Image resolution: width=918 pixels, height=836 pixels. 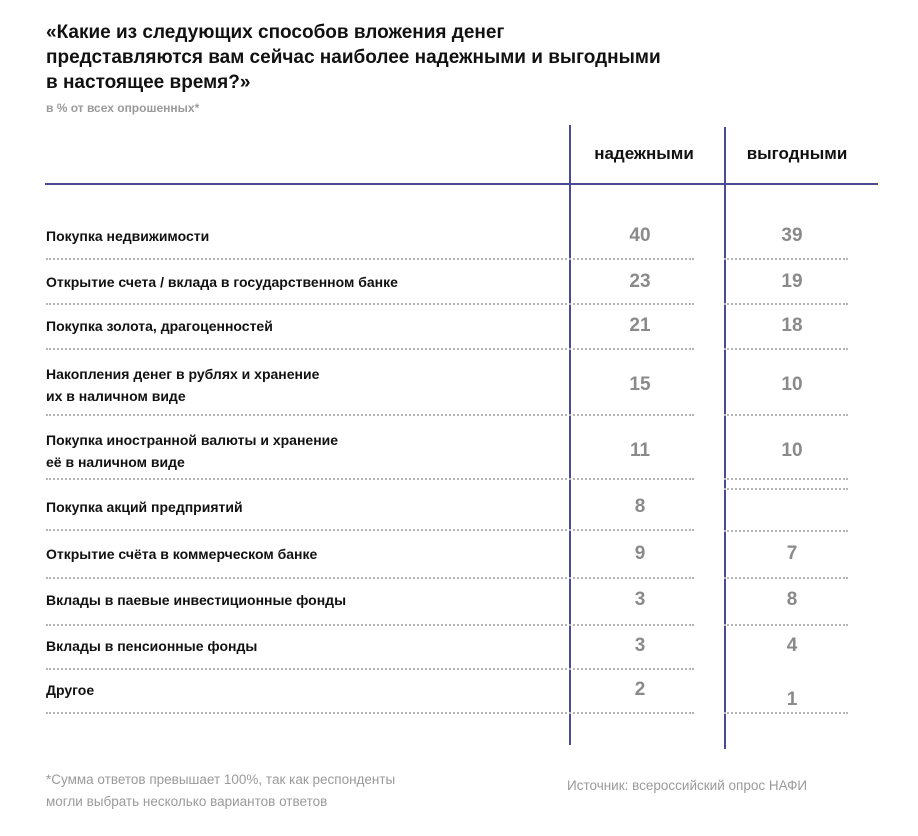 I want to click on header-rule, so click(x=461, y=184).